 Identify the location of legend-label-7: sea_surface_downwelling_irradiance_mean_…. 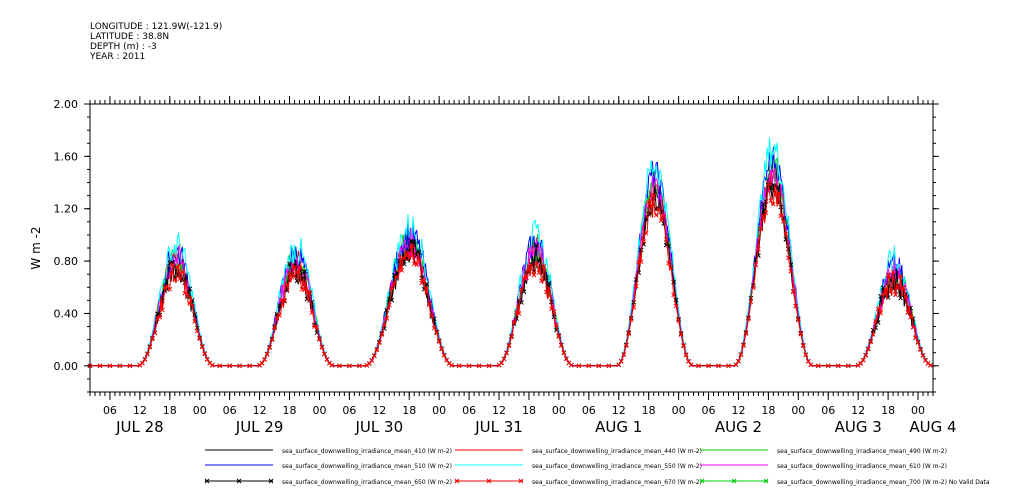
(367, 482).